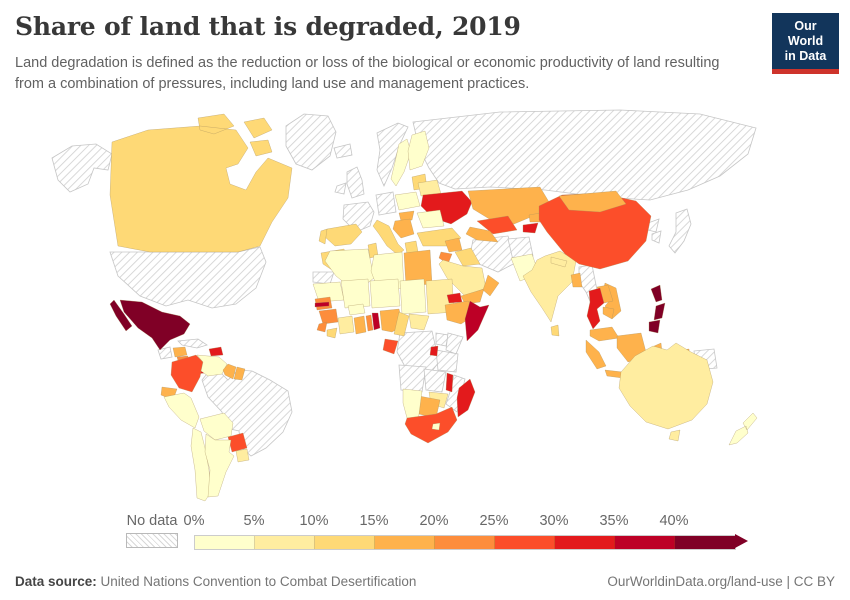  Describe the element at coordinates (805, 43) in the screenshot. I see `owid-logo: Our World in Data` at that location.